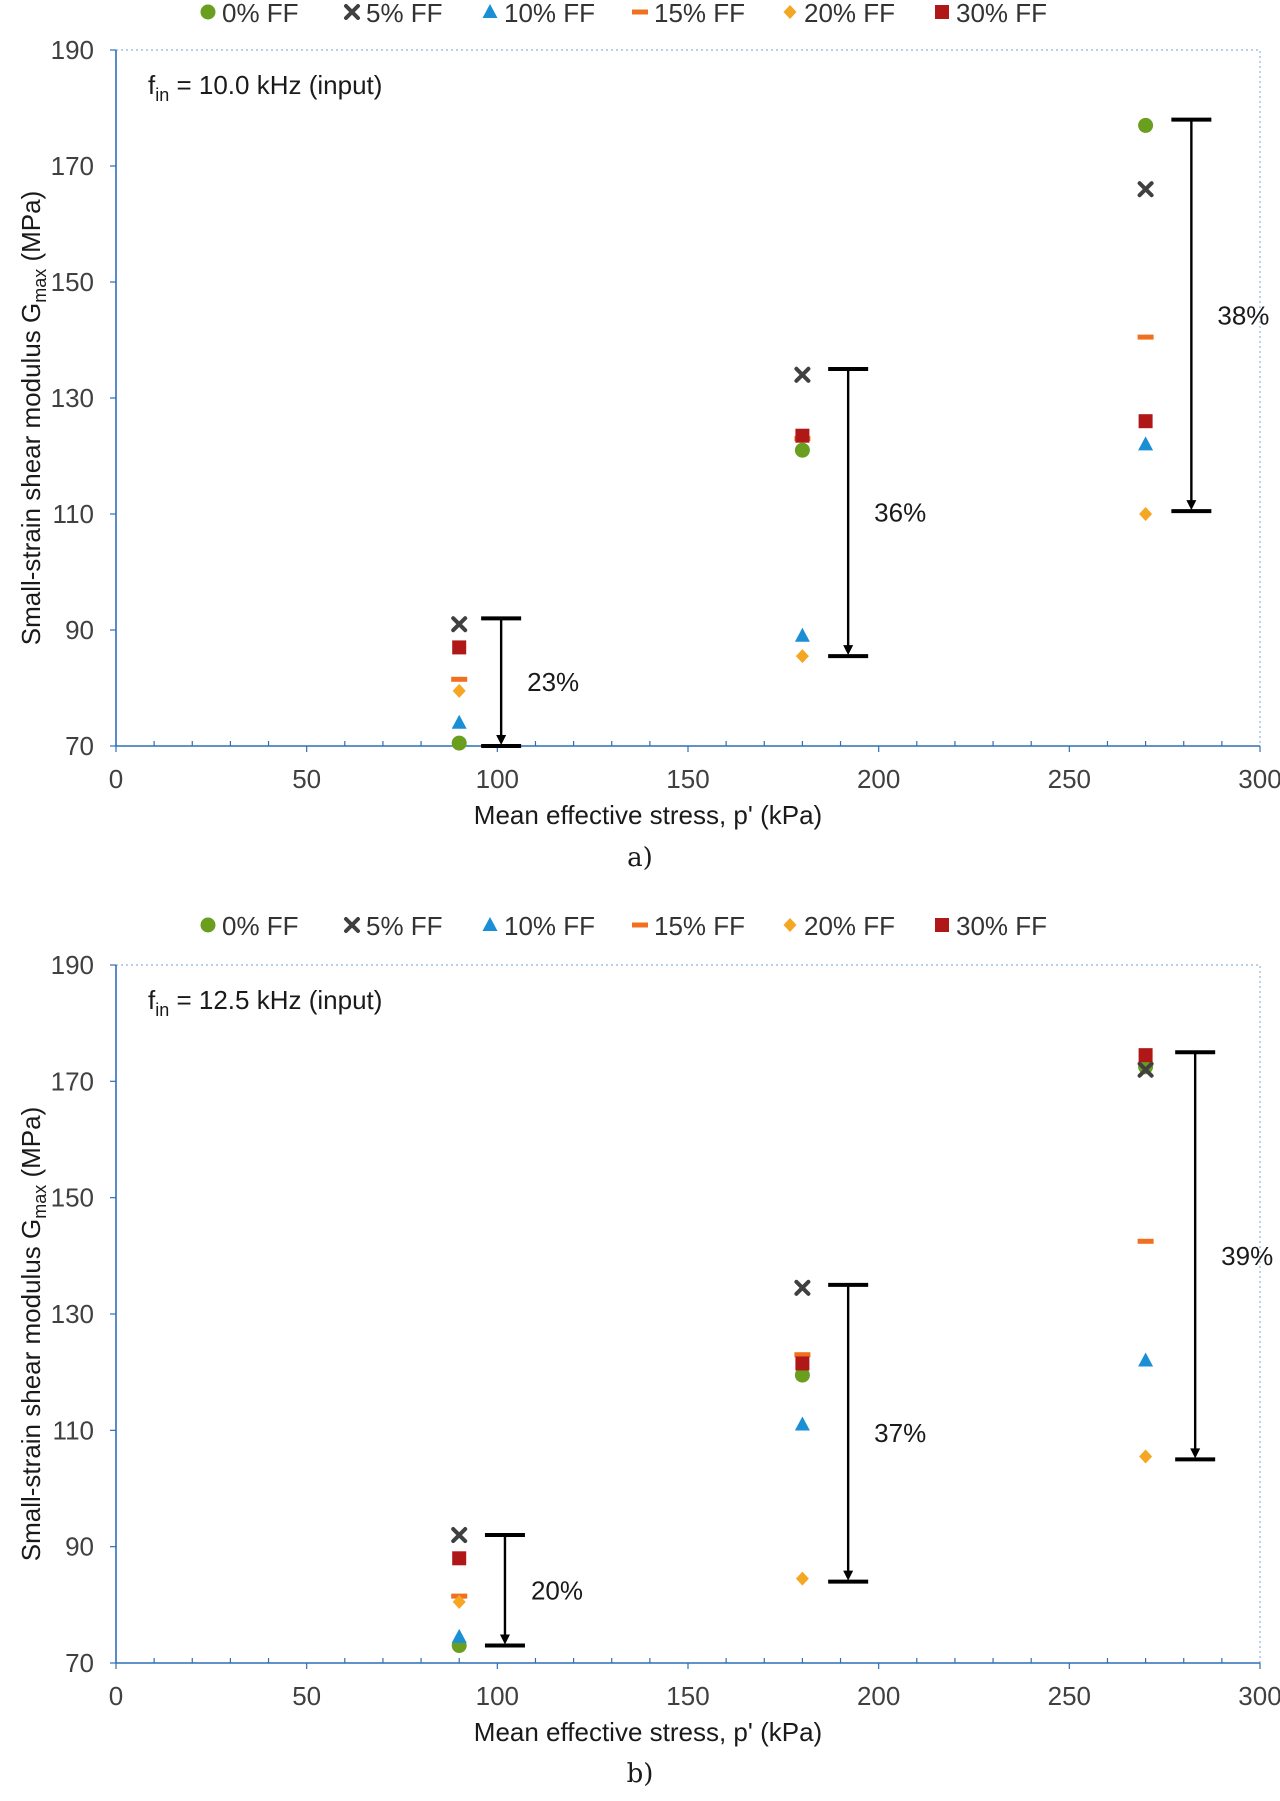 The width and height of the screenshot is (1280, 1801). What do you see at coordinates (72, 965) in the screenshot?
I see `y-tick-label: 190` at bounding box center [72, 965].